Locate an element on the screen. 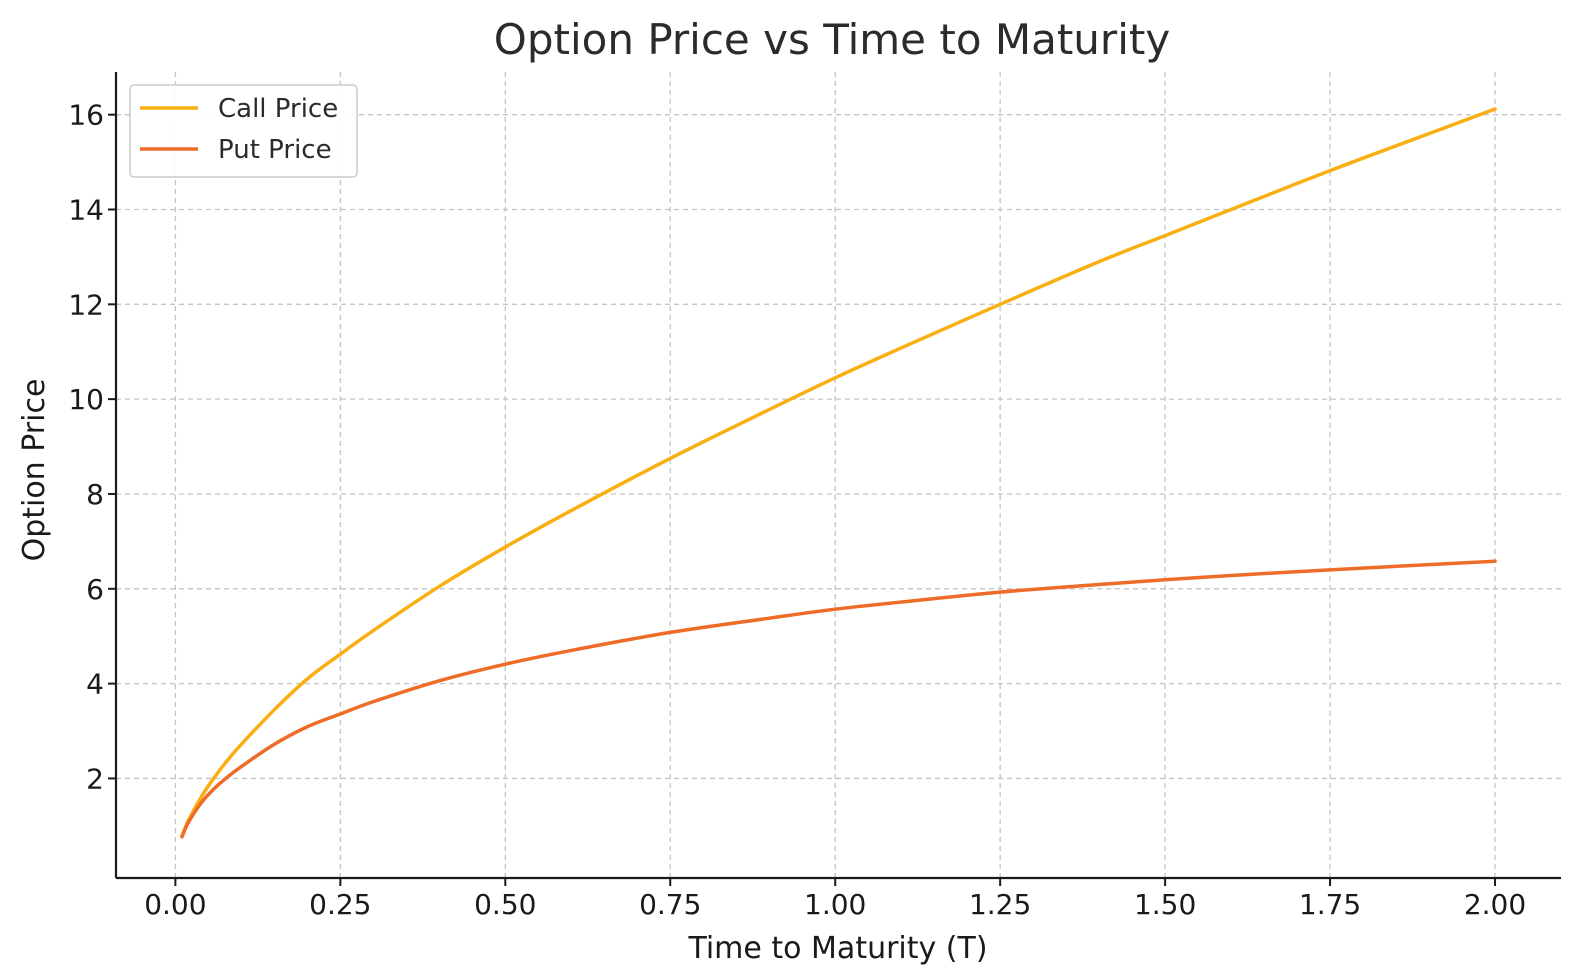 The image size is (1580, 980). y-tick-label: 14 is located at coordinates (86, 209).